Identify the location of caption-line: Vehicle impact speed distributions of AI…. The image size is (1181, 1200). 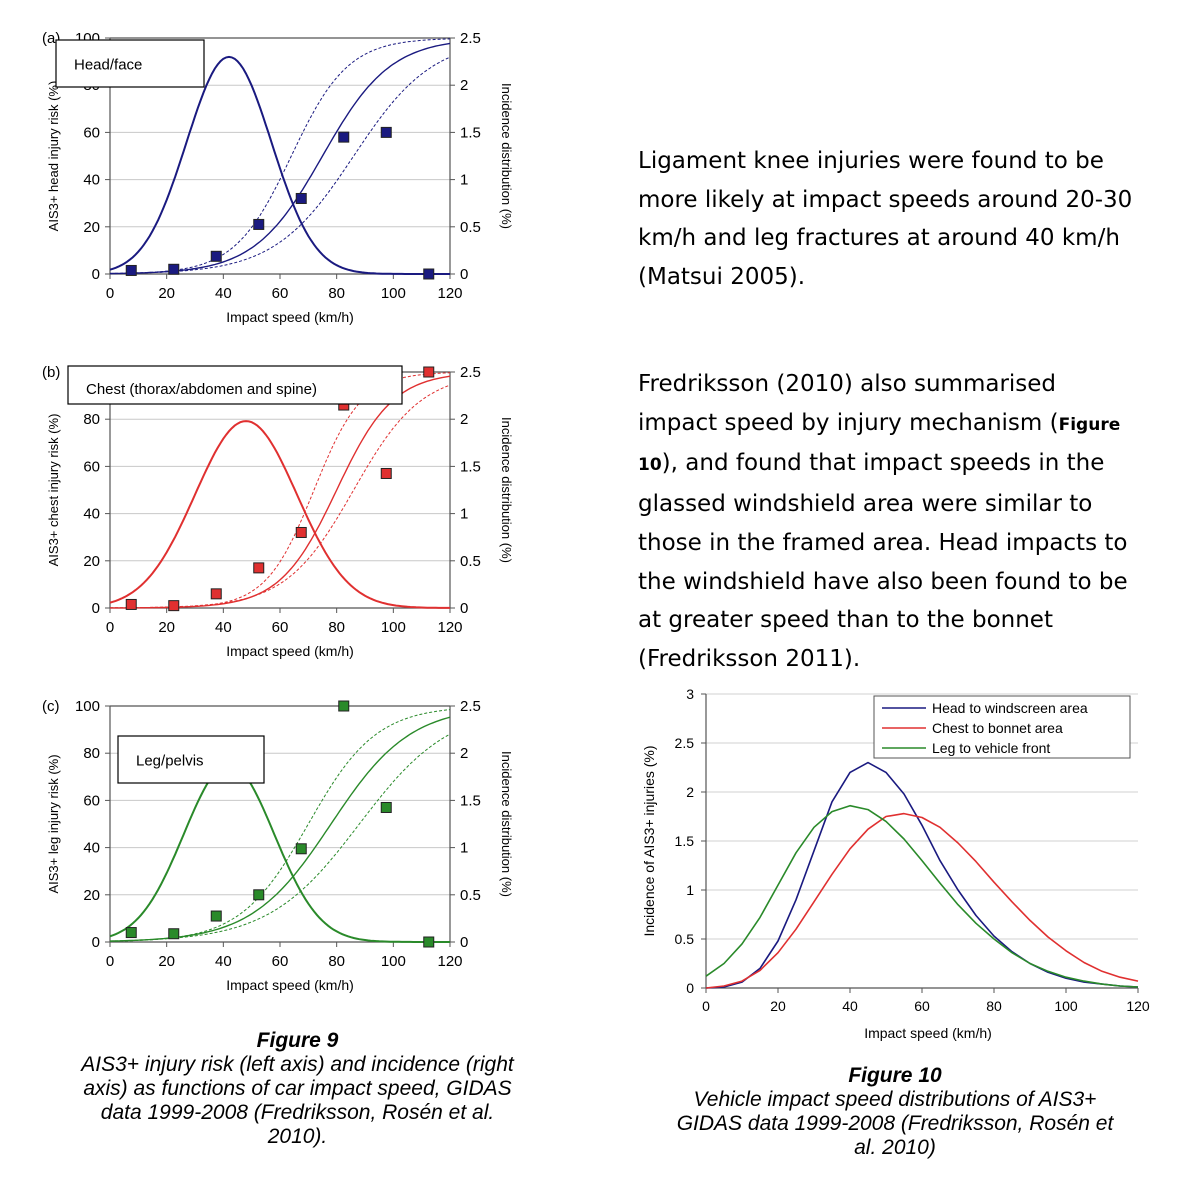
(895, 1099).